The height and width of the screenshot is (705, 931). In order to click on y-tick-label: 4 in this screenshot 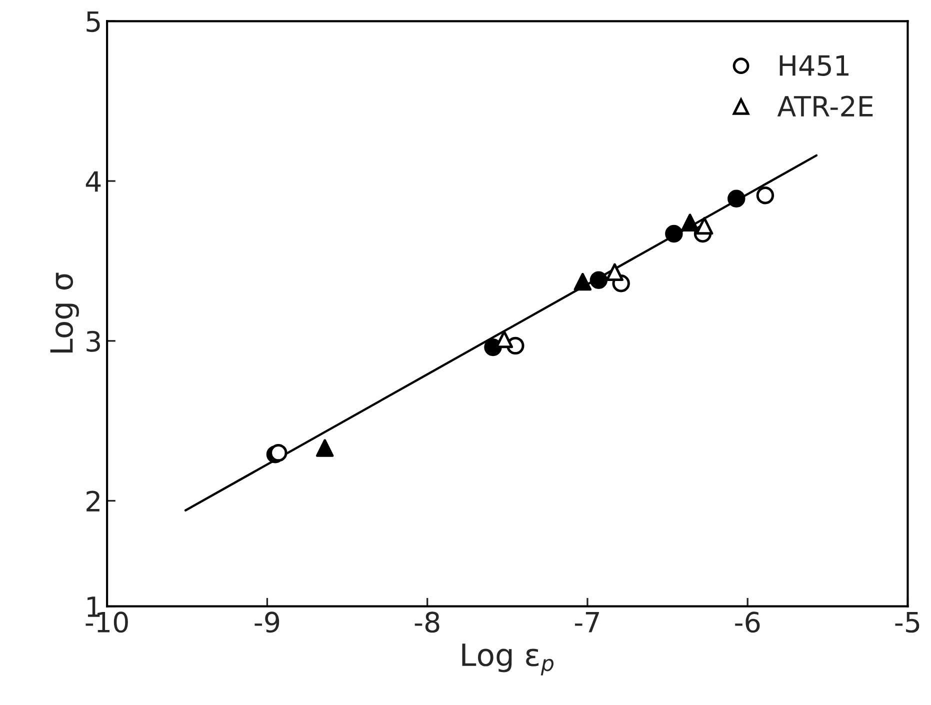, I will do `click(93, 181)`.